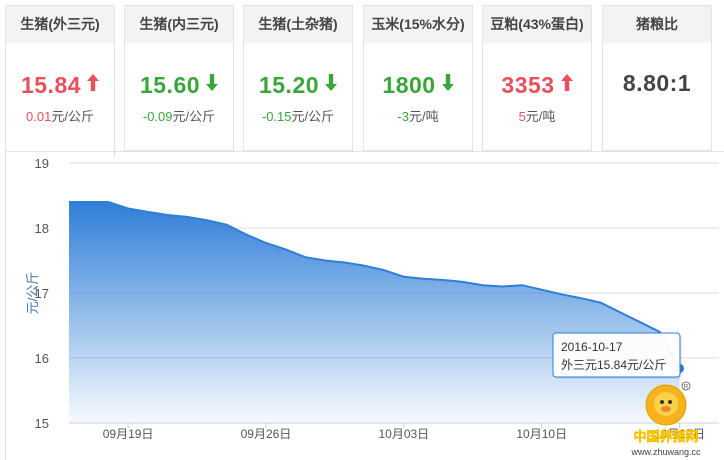 This screenshot has width=724, height=460. Describe the element at coordinates (170, 85) in the screenshot. I see `card-price-value: 15.60` at that location.